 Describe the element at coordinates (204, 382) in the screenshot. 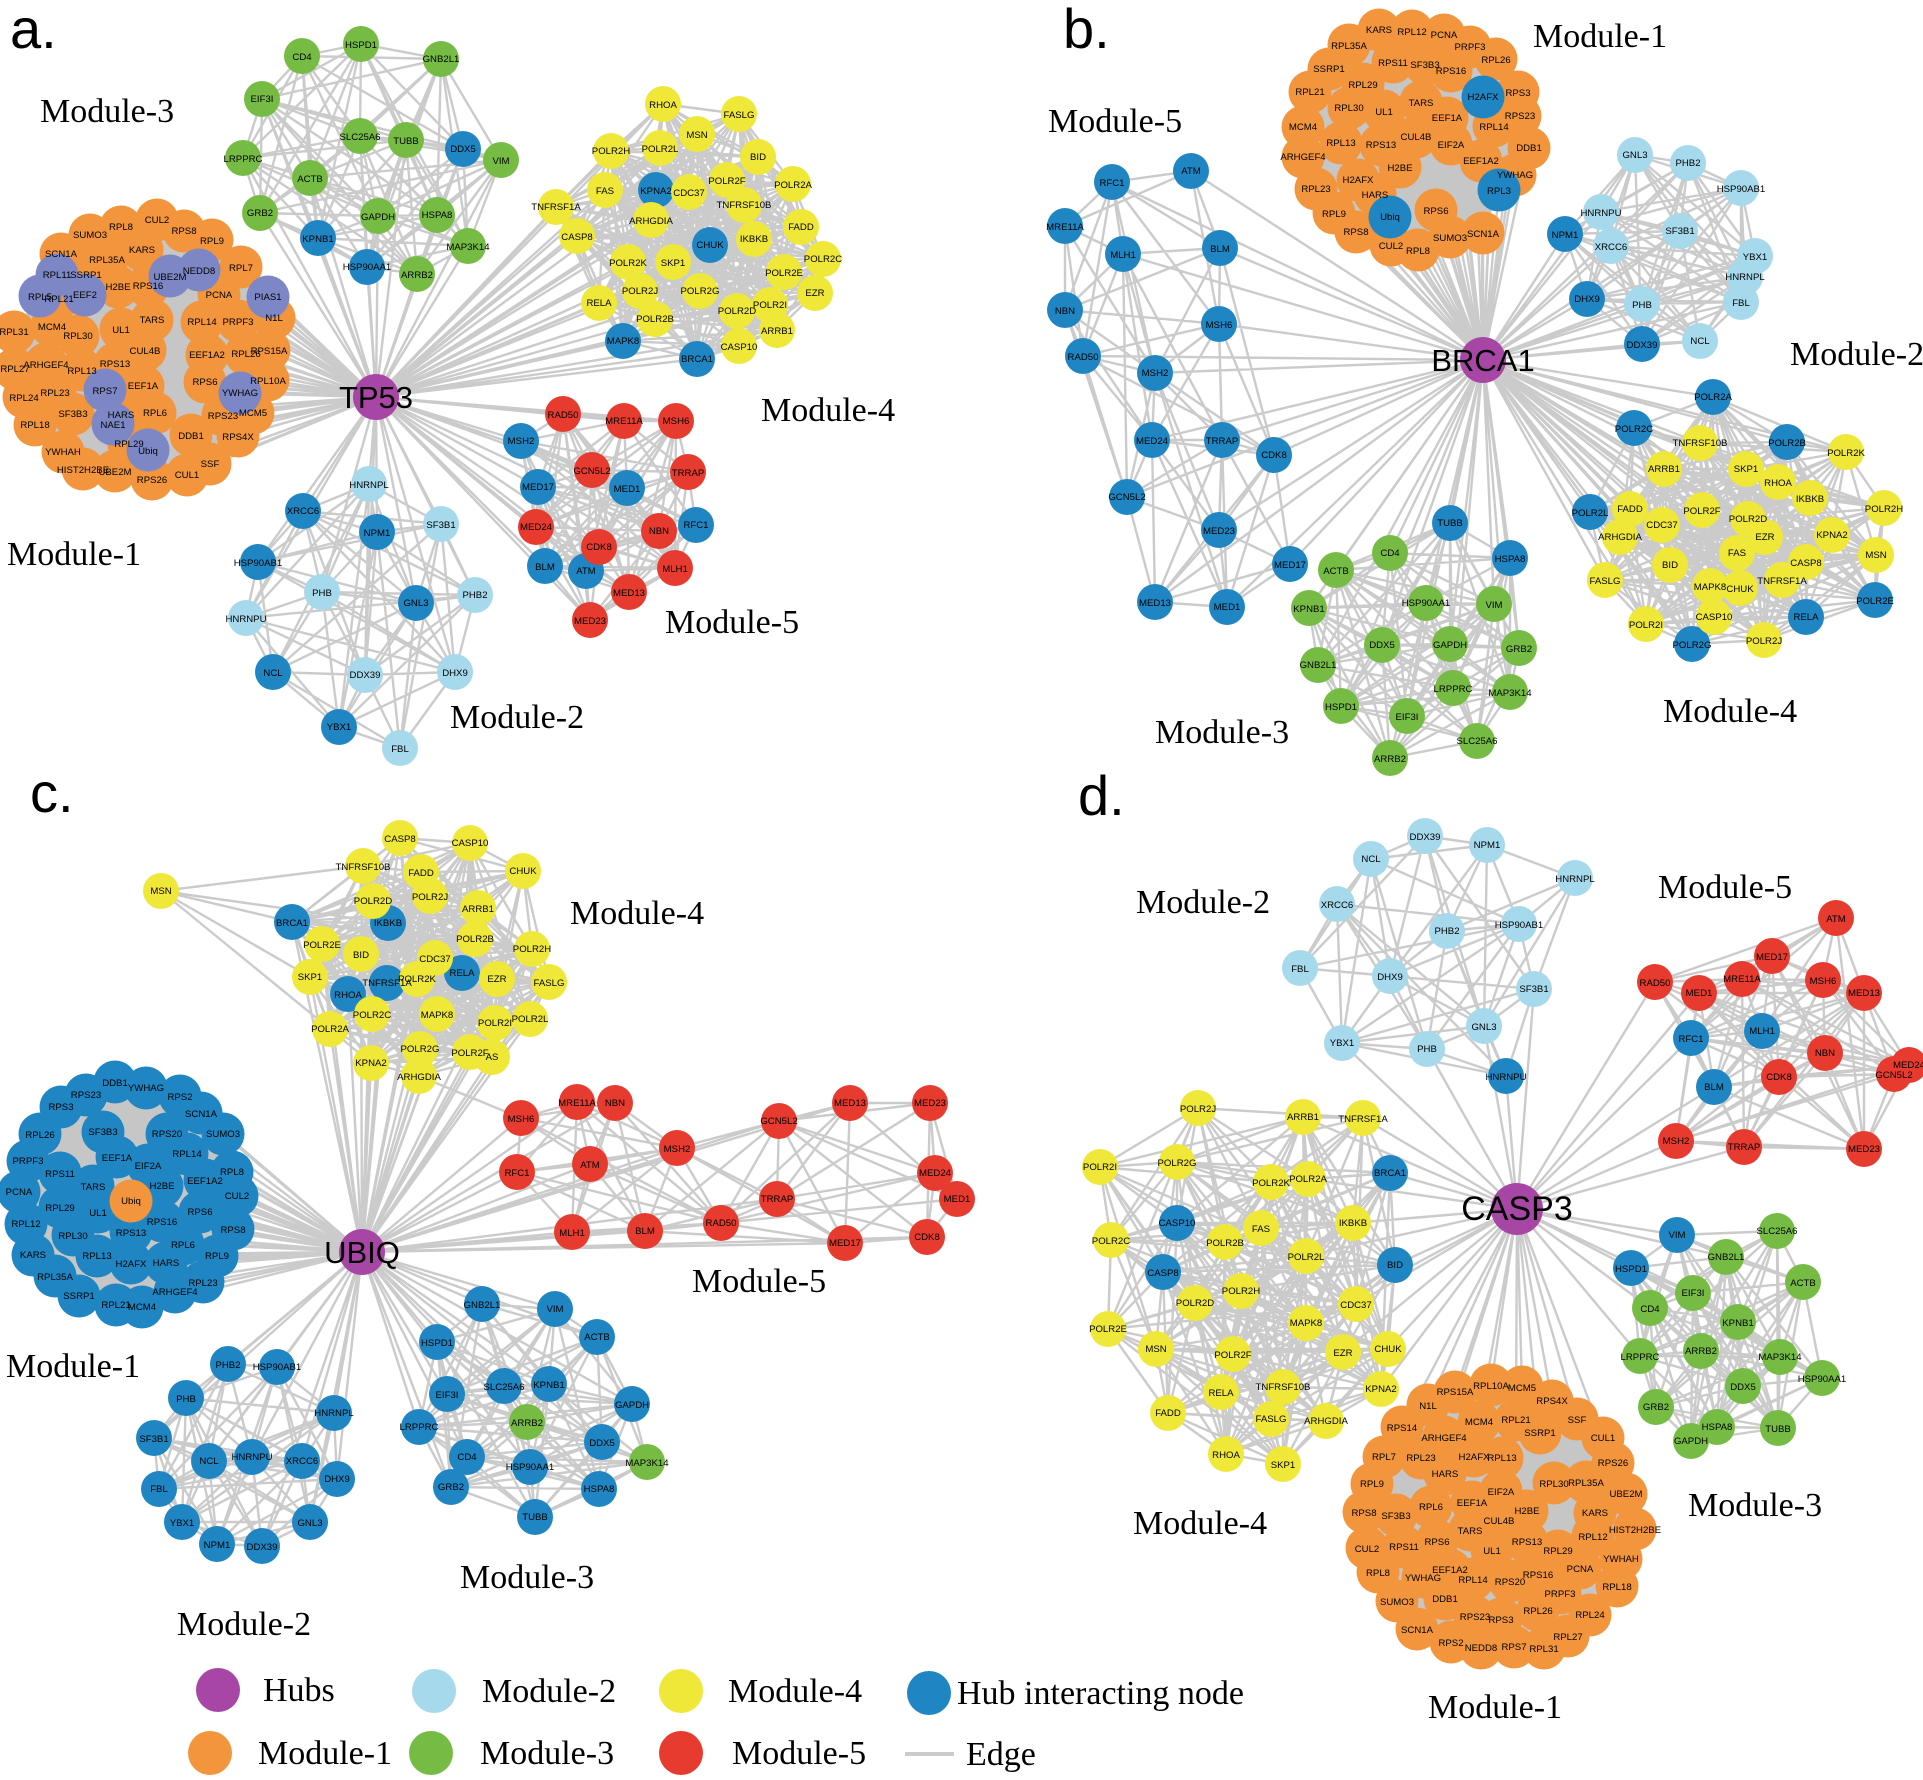

I see `svg-text: RPS6` at that location.